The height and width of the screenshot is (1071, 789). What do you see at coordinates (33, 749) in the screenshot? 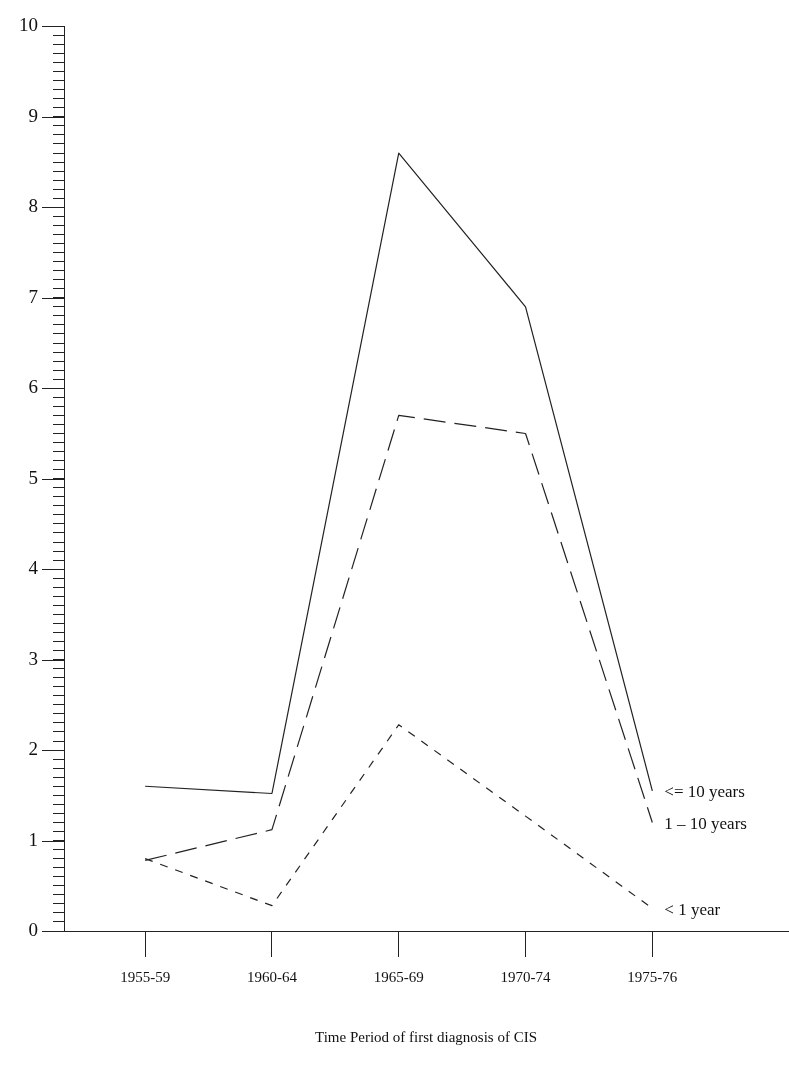
I see `y-tick-label: 2` at bounding box center [33, 749].